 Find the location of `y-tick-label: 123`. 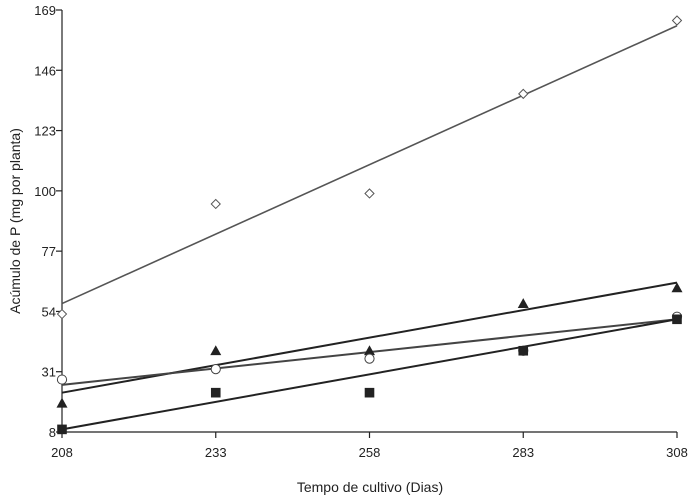

y-tick-label: 123 is located at coordinates (45, 131).